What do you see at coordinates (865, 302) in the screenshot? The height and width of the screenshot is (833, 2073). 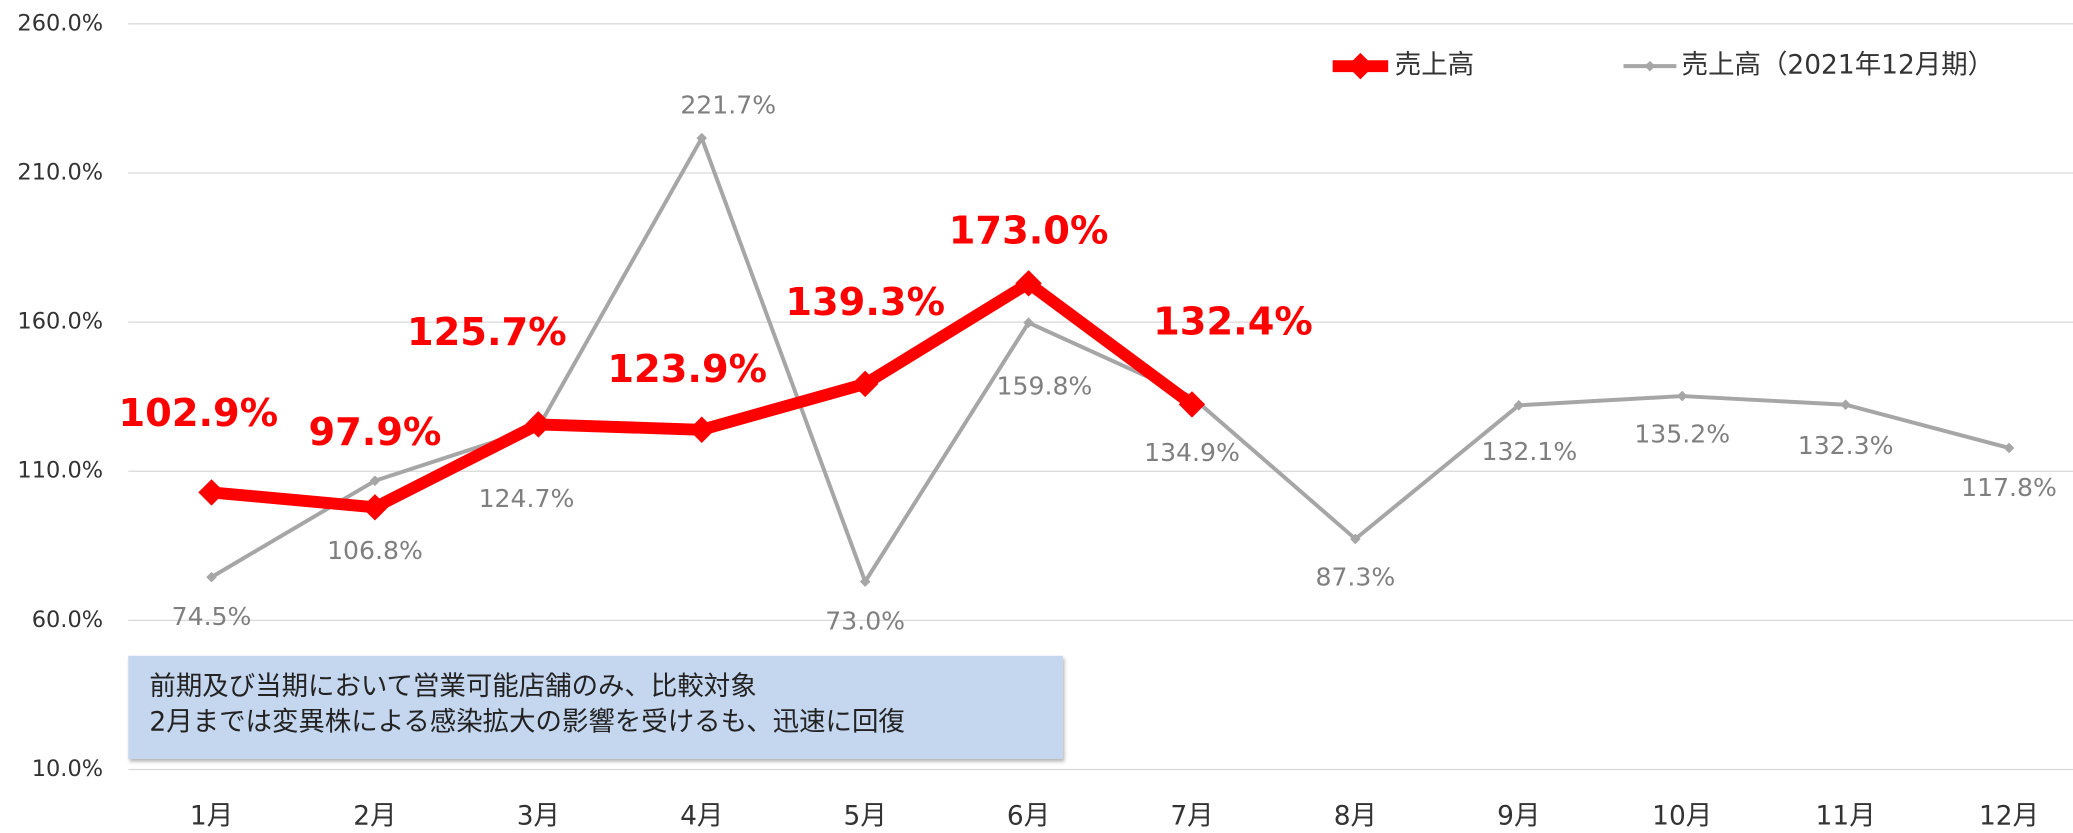 I see `data-label: 139.3%` at bounding box center [865, 302].